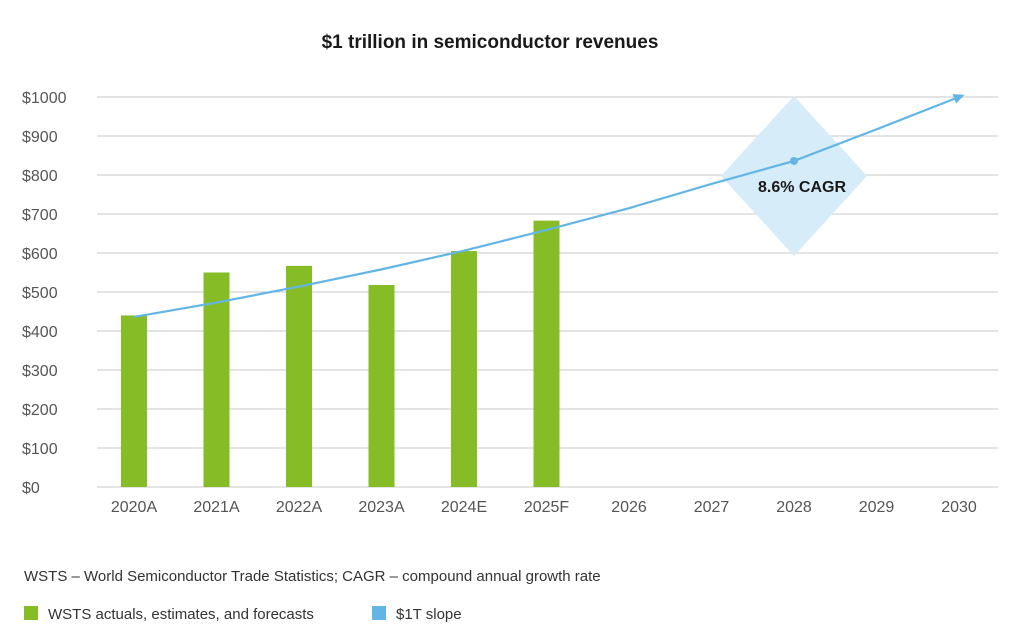 This screenshot has height=624, width=1024. I want to click on x-tick-label: 2022A, so click(299, 507).